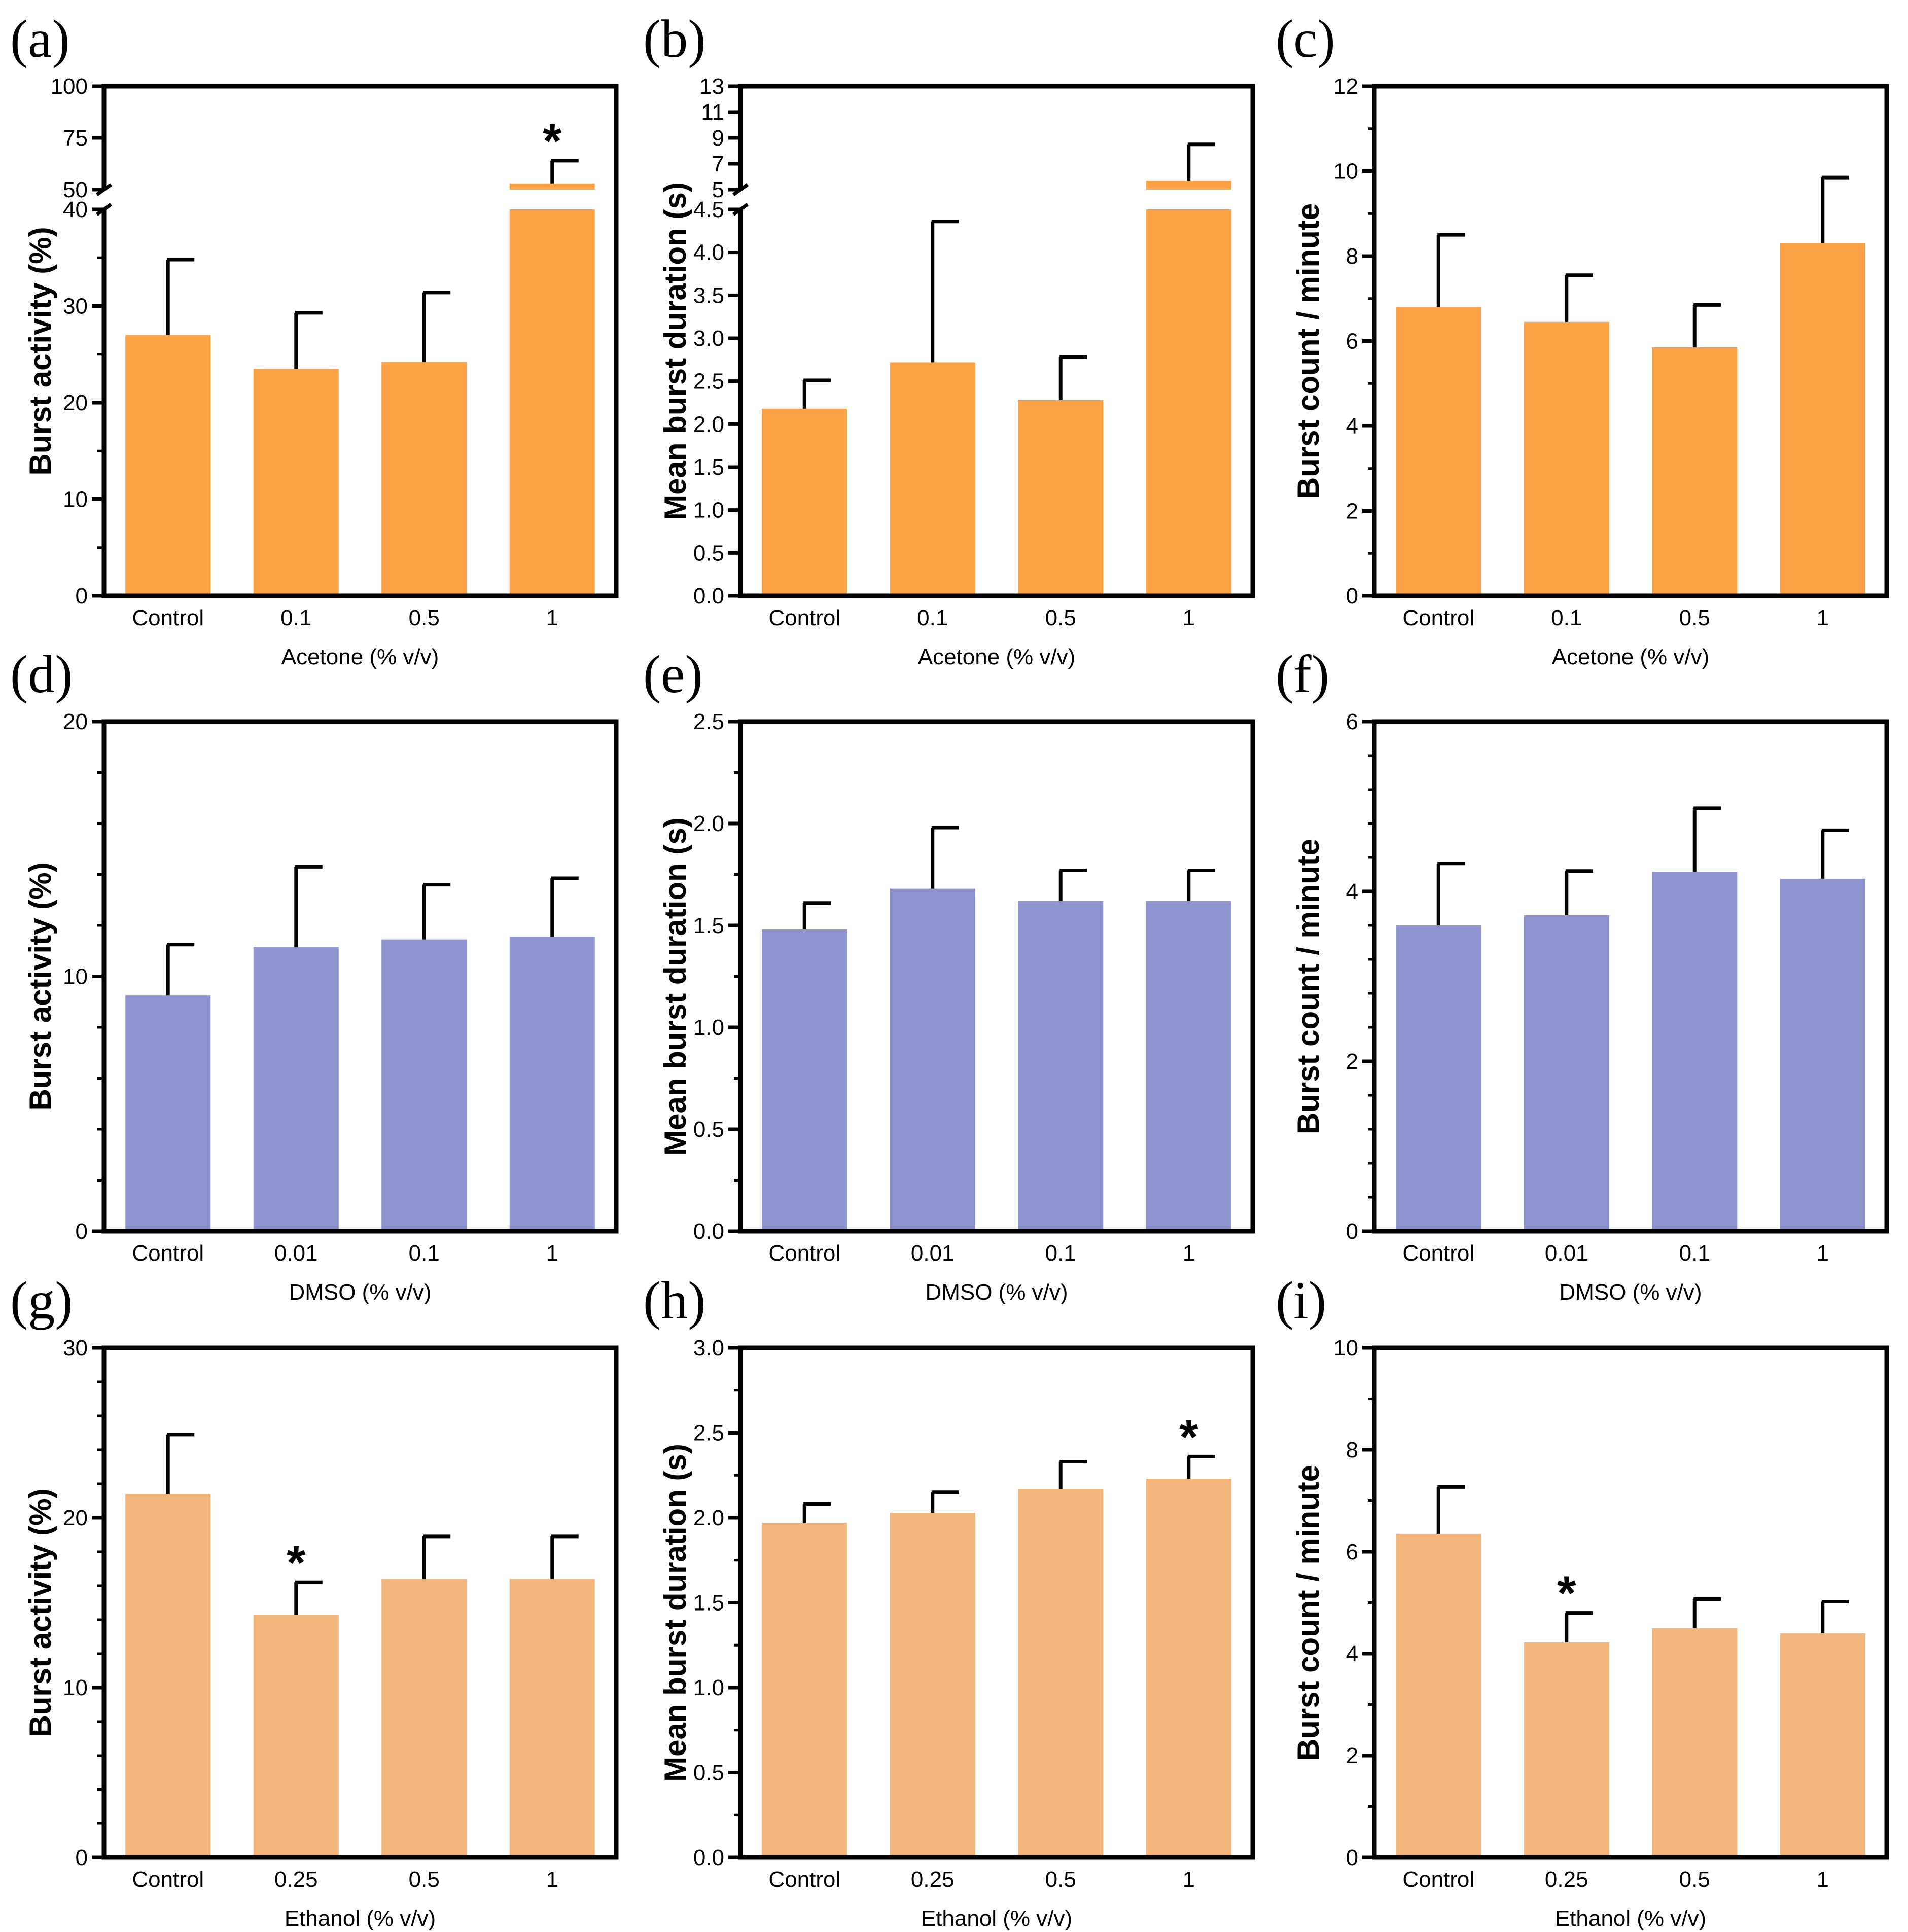  I want to click on panel-letter: (d), so click(41, 674).